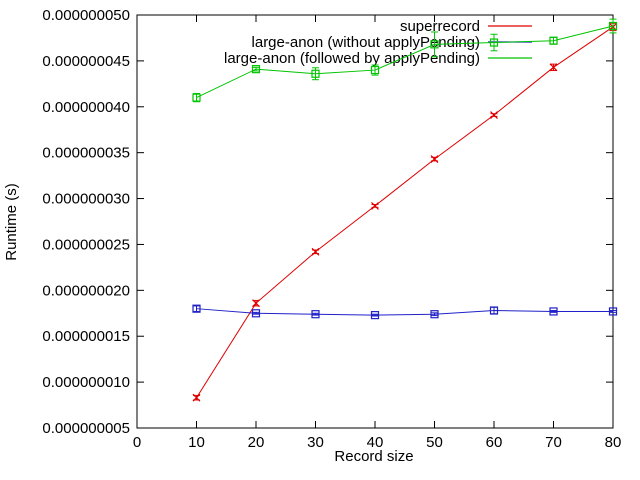 The height and width of the screenshot is (480, 640). Describe the element at coordinates (86, 153) in the screenshot. I see `y-tick-label: 0.000000035` at that location.